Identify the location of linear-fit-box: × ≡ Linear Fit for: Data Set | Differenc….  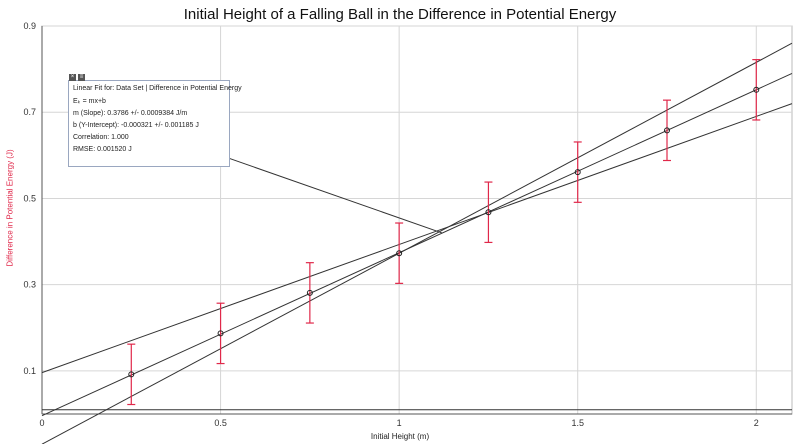
(155, 120).